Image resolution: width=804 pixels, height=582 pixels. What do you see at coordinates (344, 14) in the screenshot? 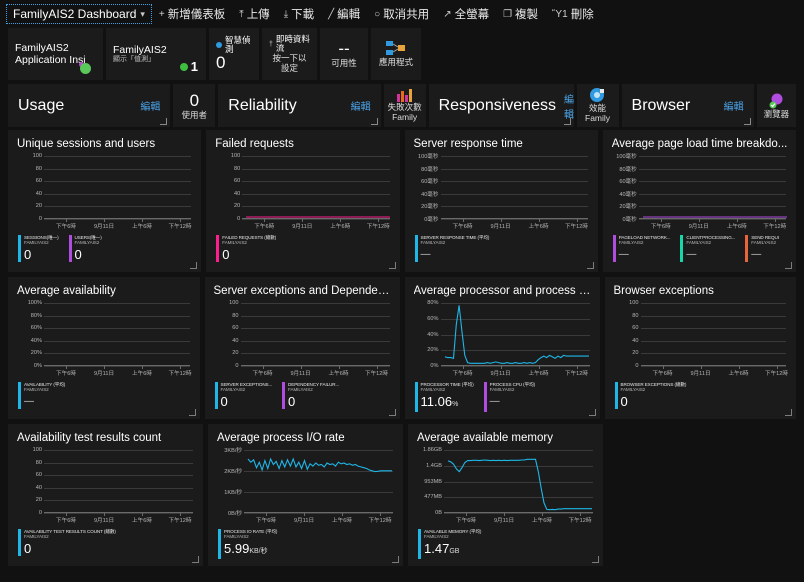
I see `toolbar-edit-button: ╱ 編輯` at bounding box center [344, 14].